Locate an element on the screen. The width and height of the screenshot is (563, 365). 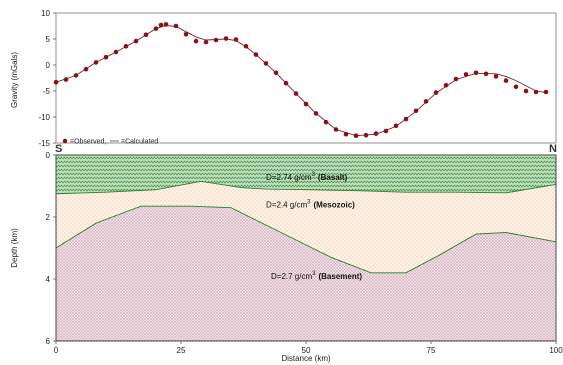
depth-y-ticks: 0 2 4 6 is located at coordinates (51, 248).